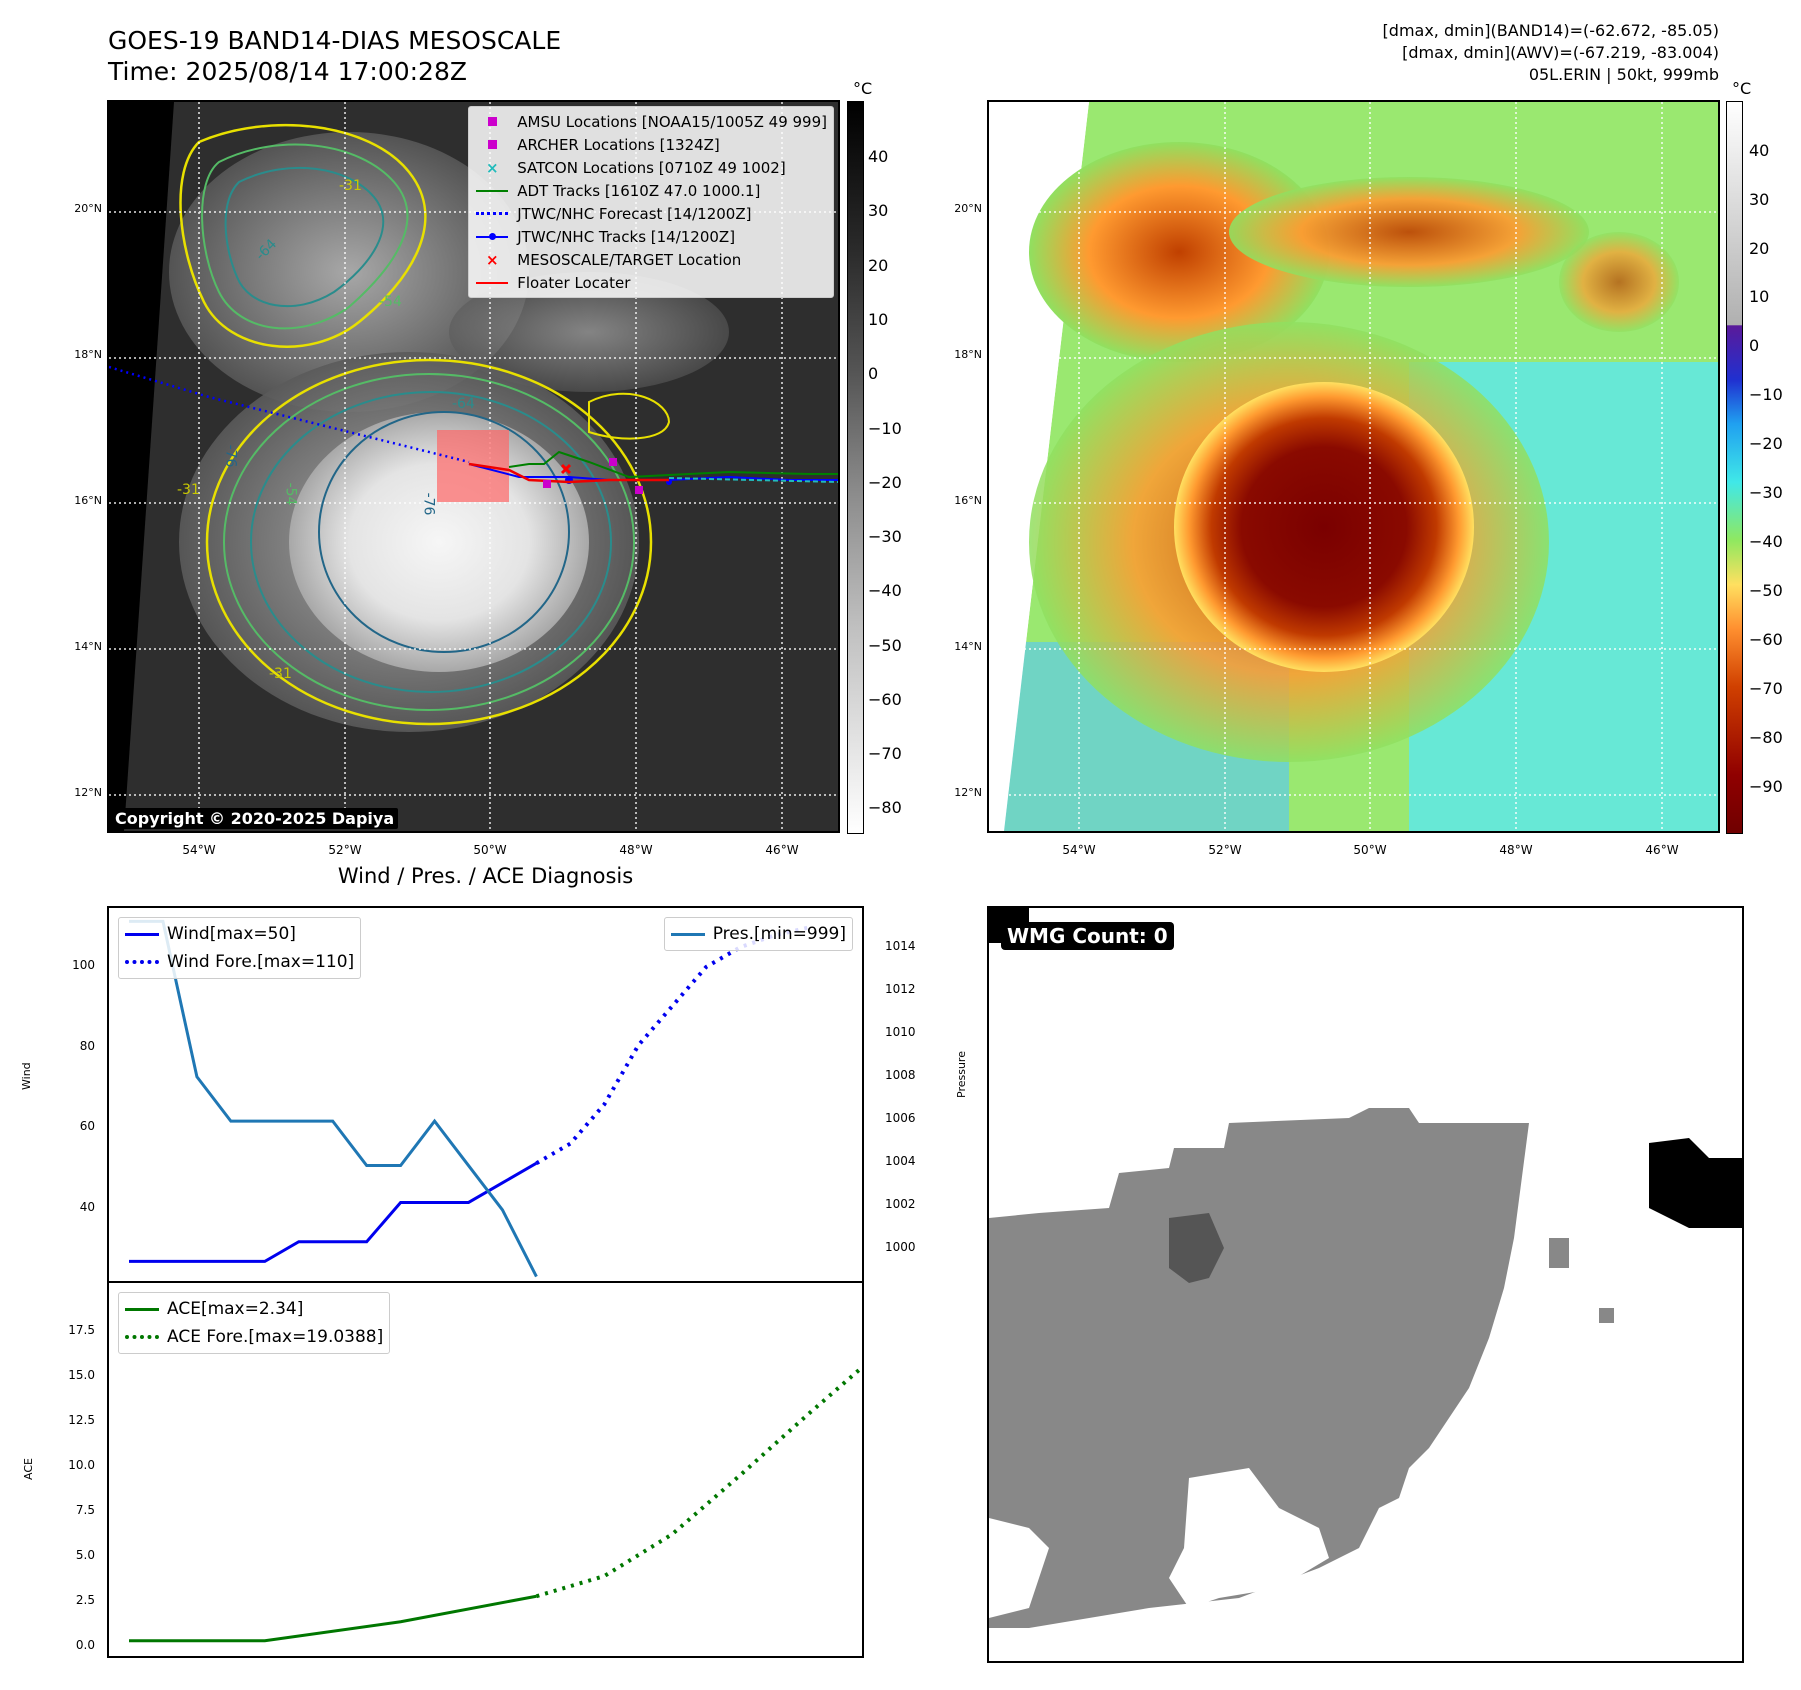 This screenshot has height=1690, width=1801. I want to click on wind-forecast-series-line, so click(672, 1045).